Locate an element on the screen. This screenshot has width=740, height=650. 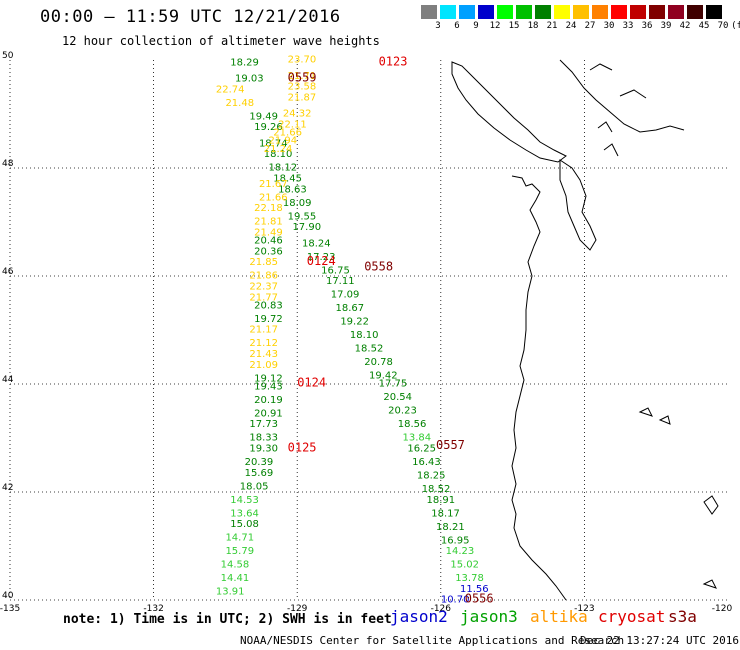
wave-height-value: 14.53 is located at coordinates (244, 500).